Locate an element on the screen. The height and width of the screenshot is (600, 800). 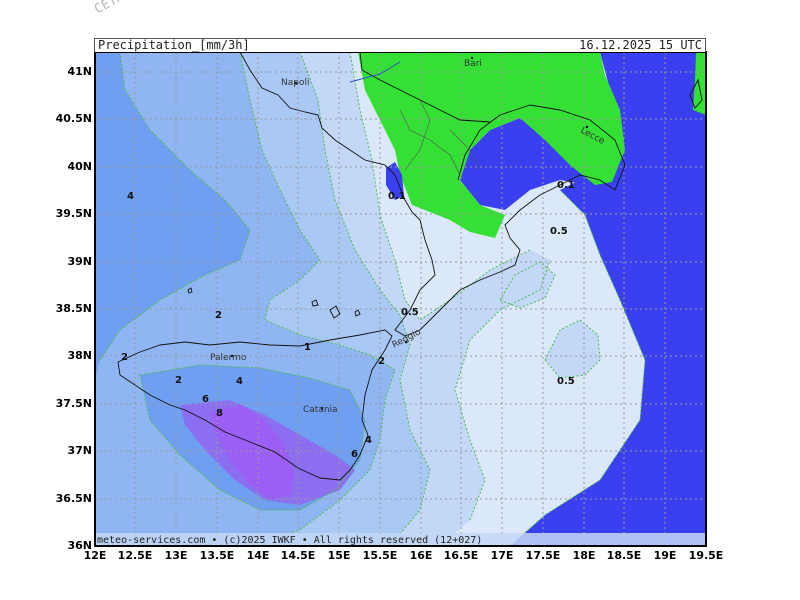
lon-label: 17E is located at coordinates (502, 555).